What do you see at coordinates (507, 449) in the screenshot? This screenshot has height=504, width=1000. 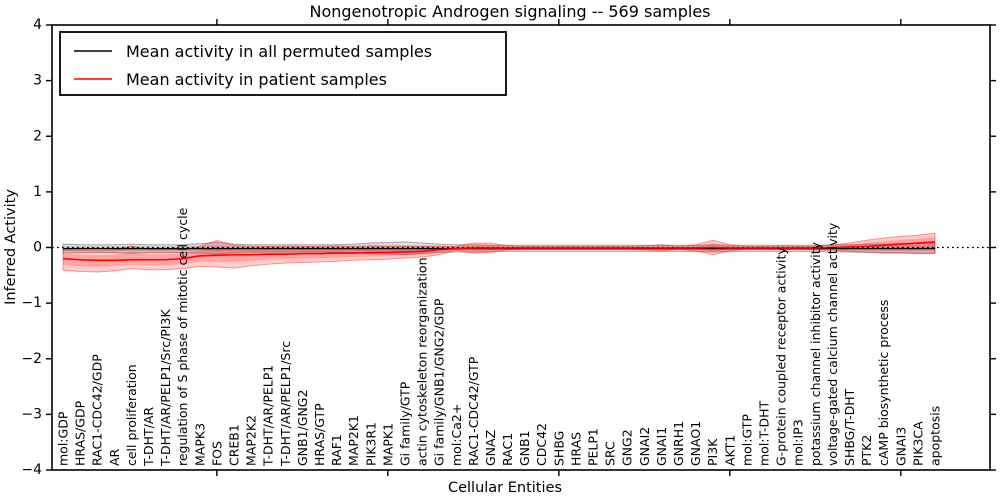 I see `x-category-label: RAC1` at bounding box center [507, 449].